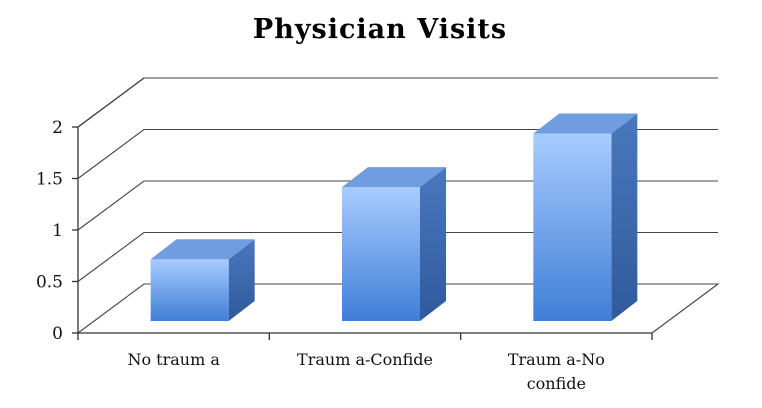 The height and width of the screenshot is (408, 762). What do you see at coordinates (57, 231) in the screenshot?
I see `y-tick-label: 1` at bounding box center [57, 231].